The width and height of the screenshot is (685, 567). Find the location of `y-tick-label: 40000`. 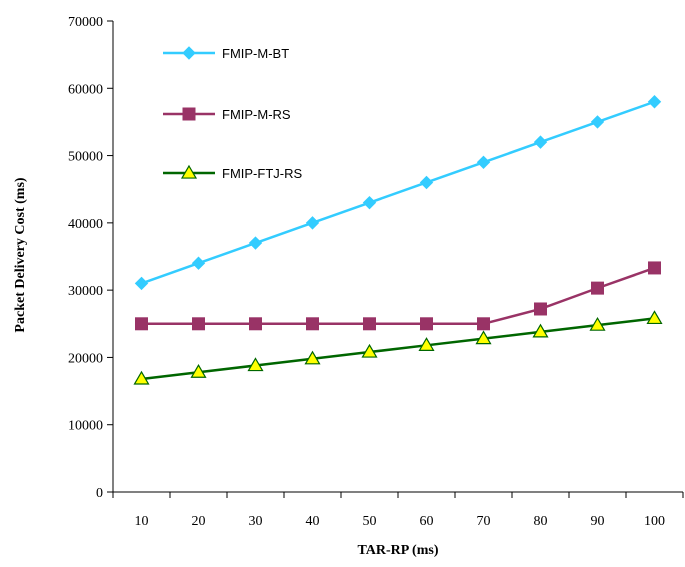

y-tick-label: 40000 is located at coordinates (85, 224).